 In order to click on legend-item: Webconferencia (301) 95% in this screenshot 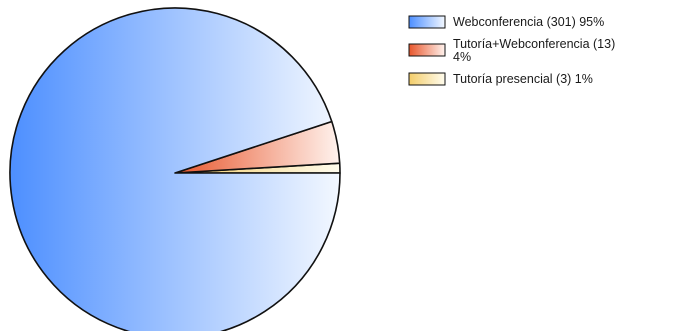, I will do `click(506, 22)`.